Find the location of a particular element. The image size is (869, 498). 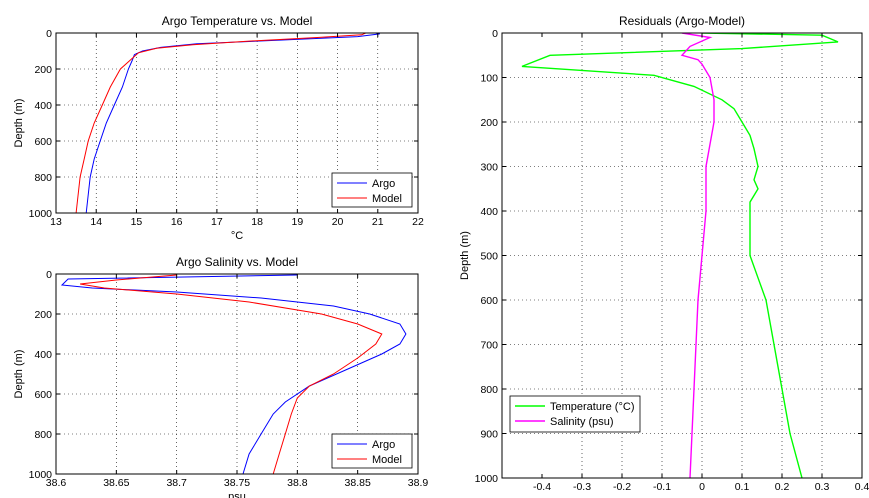

y-tick-label: 700 is located at coordinates (489, 346).